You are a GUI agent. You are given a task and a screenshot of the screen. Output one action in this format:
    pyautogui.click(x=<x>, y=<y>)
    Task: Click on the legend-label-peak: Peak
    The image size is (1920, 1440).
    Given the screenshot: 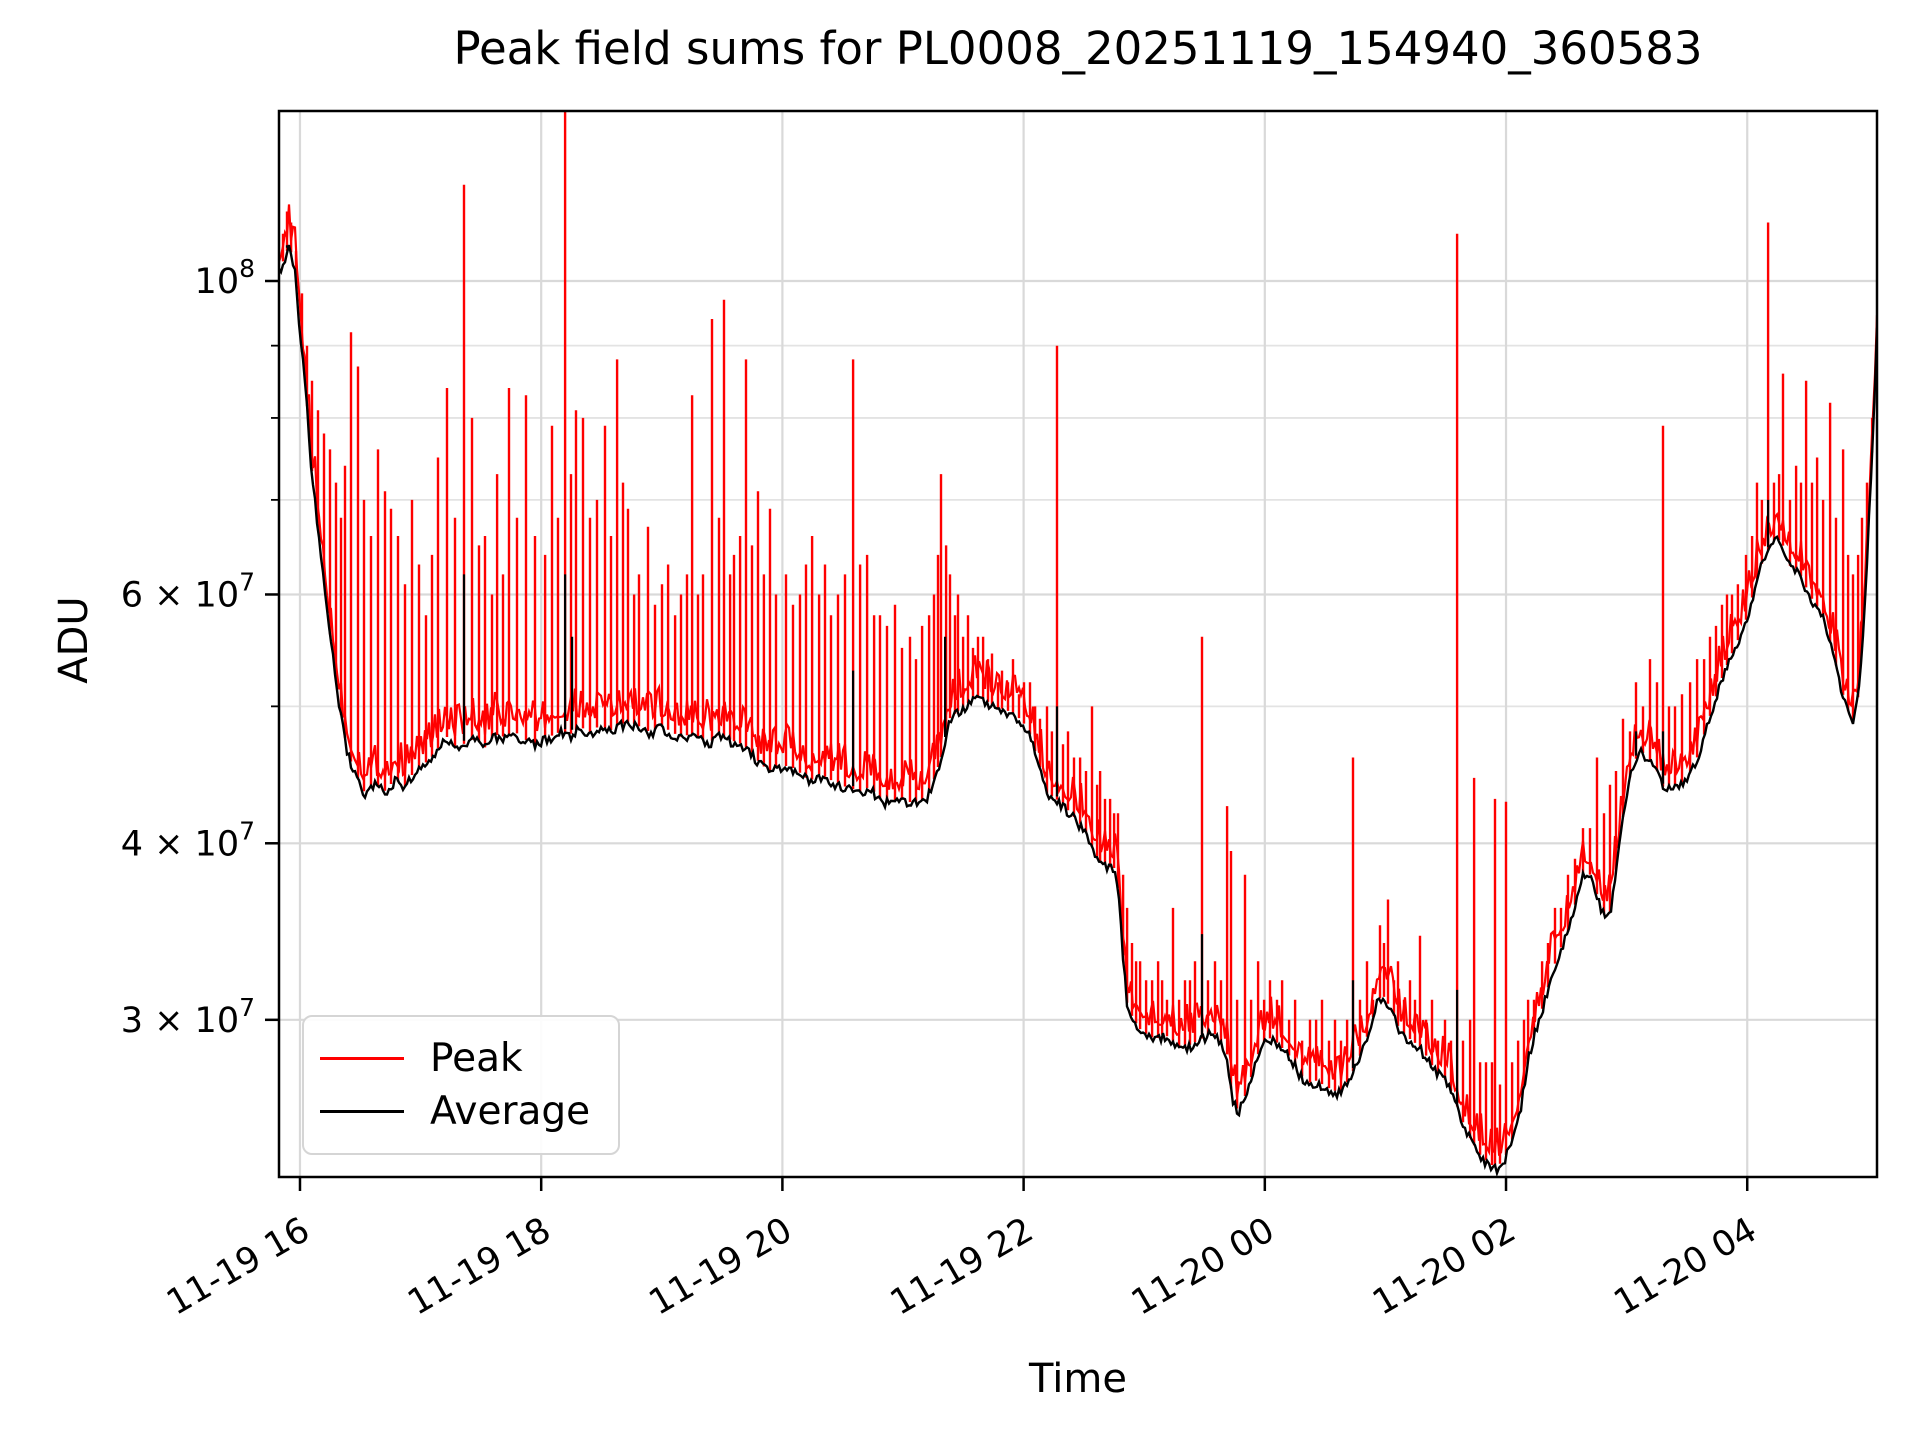 What is the action you would take?
    pyautogui.click(x=476, y=1058)
    